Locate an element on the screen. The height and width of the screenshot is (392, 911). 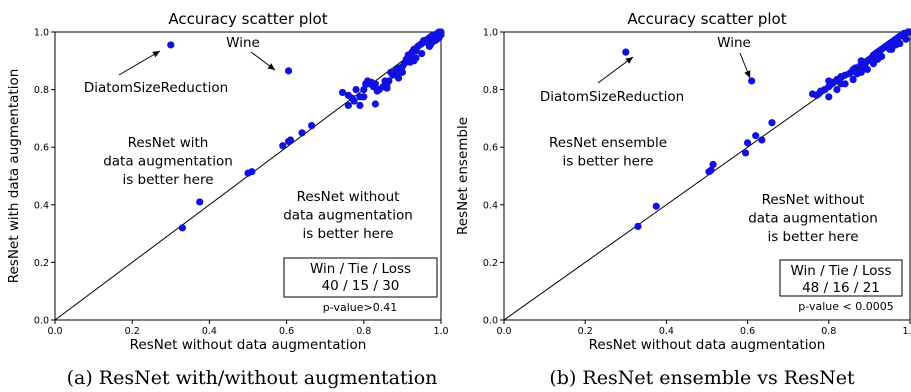
chart-title: Accuracy scatter plot is located at coordinates (247, 19).